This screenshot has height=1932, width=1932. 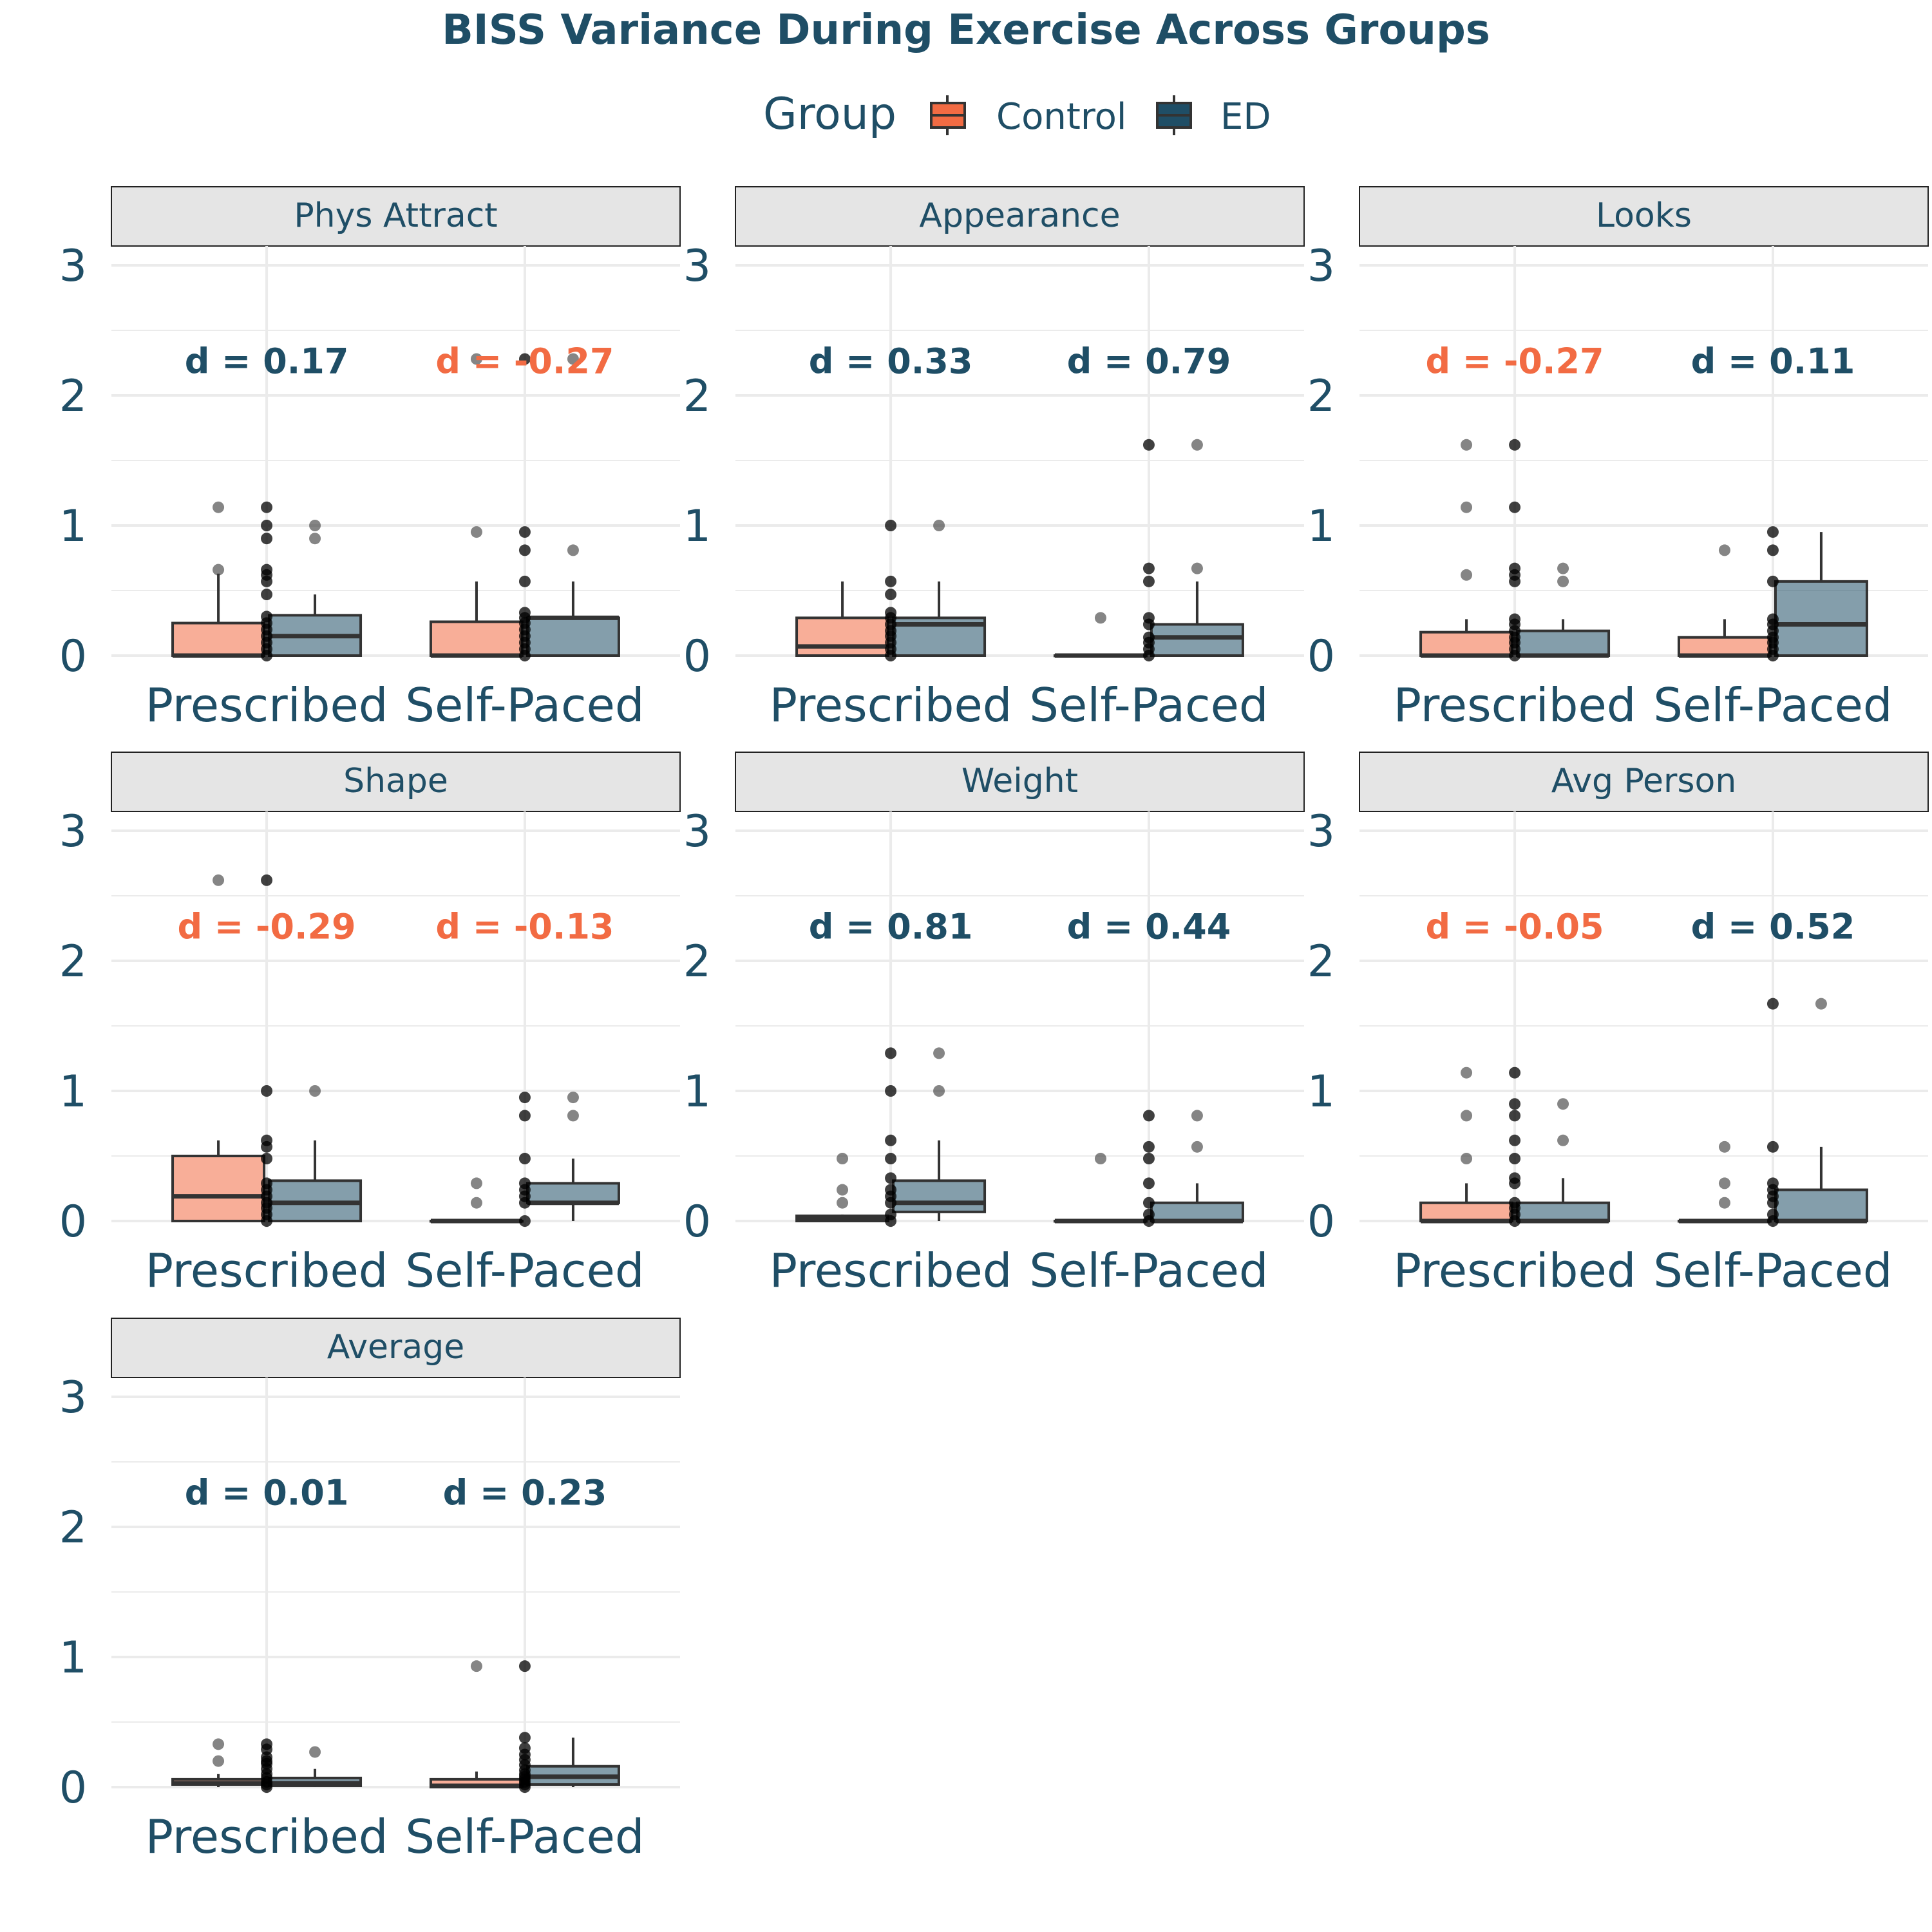 I want to click on legend-title: Group, so click(x=829, y=115).